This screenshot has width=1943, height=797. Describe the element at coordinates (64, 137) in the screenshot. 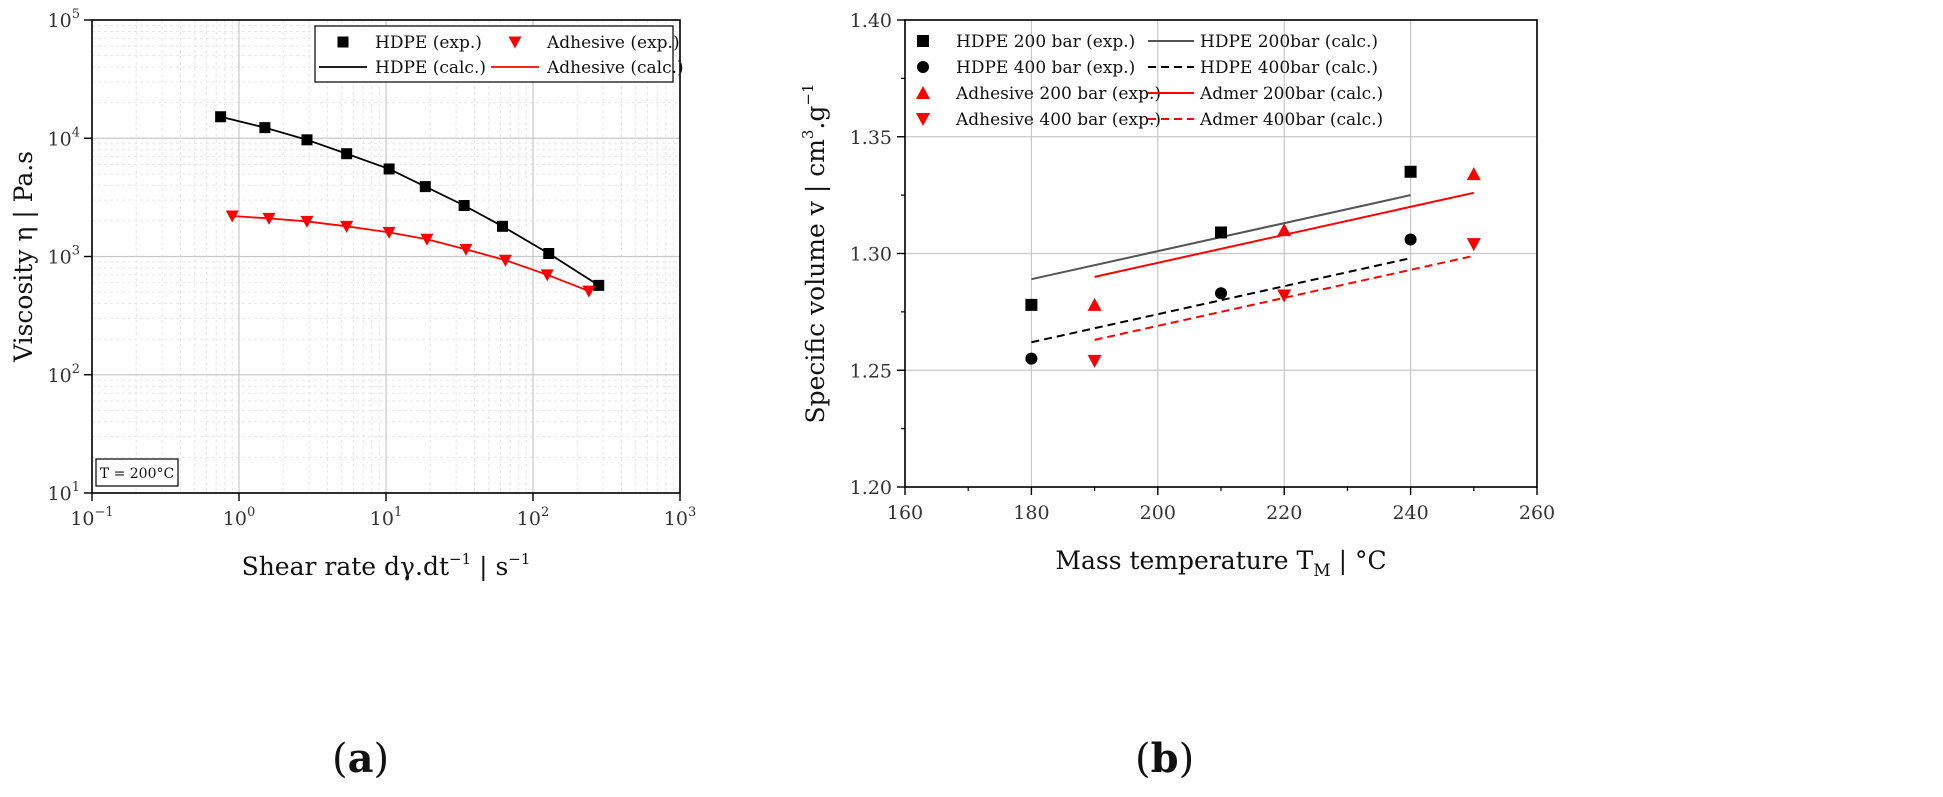

I see `y-tick-label: 10⁴` at that location.